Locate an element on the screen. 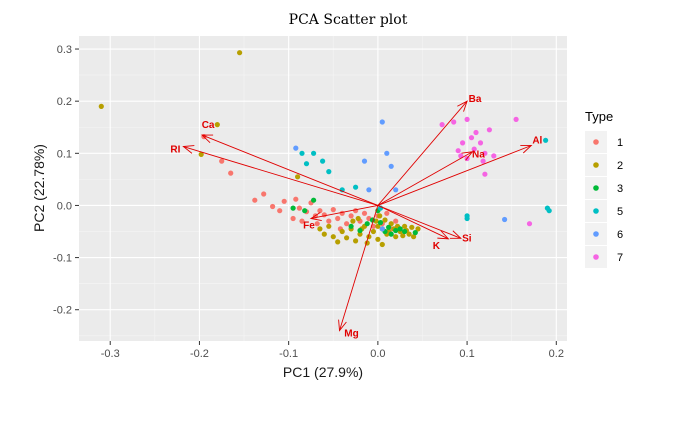 The image size is (699, 423). x-tick-label: 0.1 is located at coordinates (466, 354).